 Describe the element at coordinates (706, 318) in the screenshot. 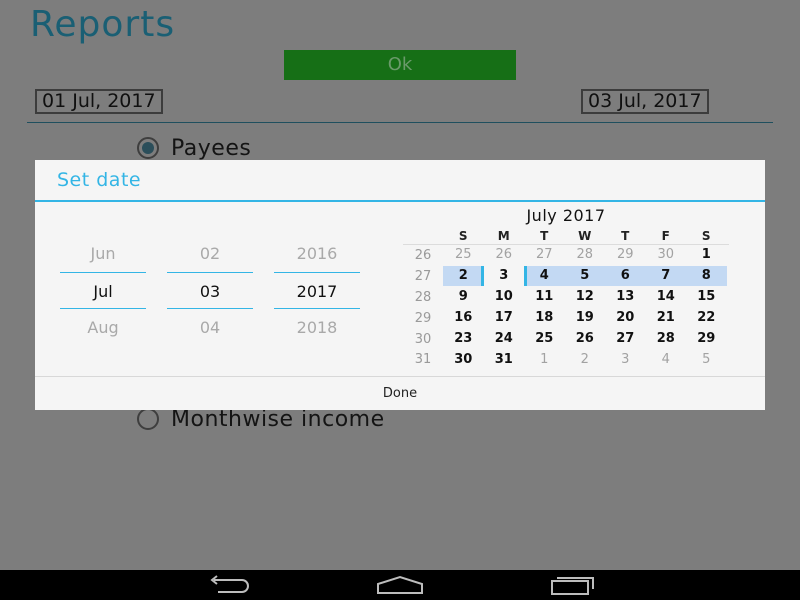

I see `calendar-day: 22` at that location.